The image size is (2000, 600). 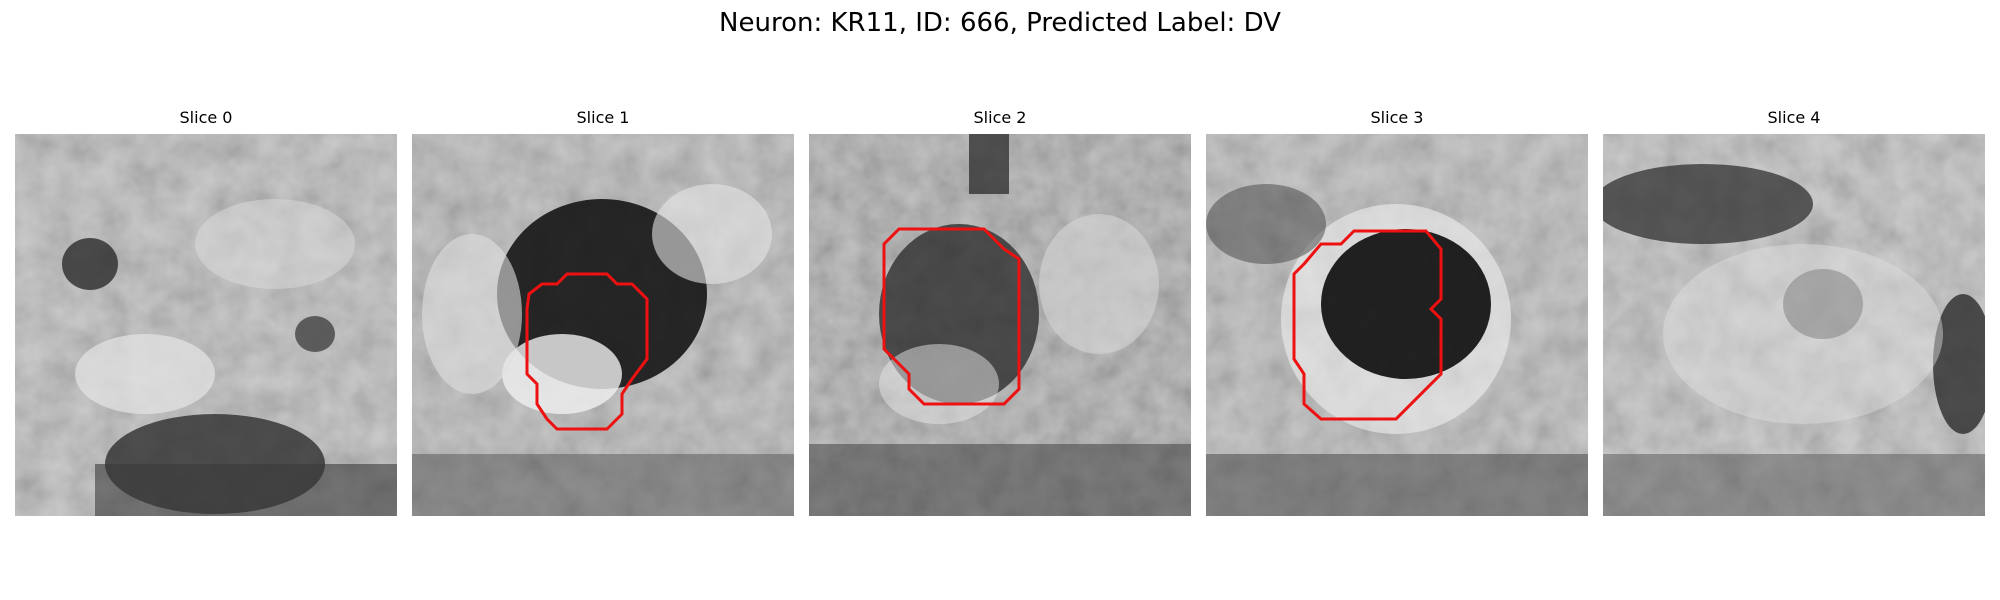 What do you see at coordinates (1397, 117) in the screenshot?
I see `slice-title: Slice 3` at bounding box center [1397, 117].